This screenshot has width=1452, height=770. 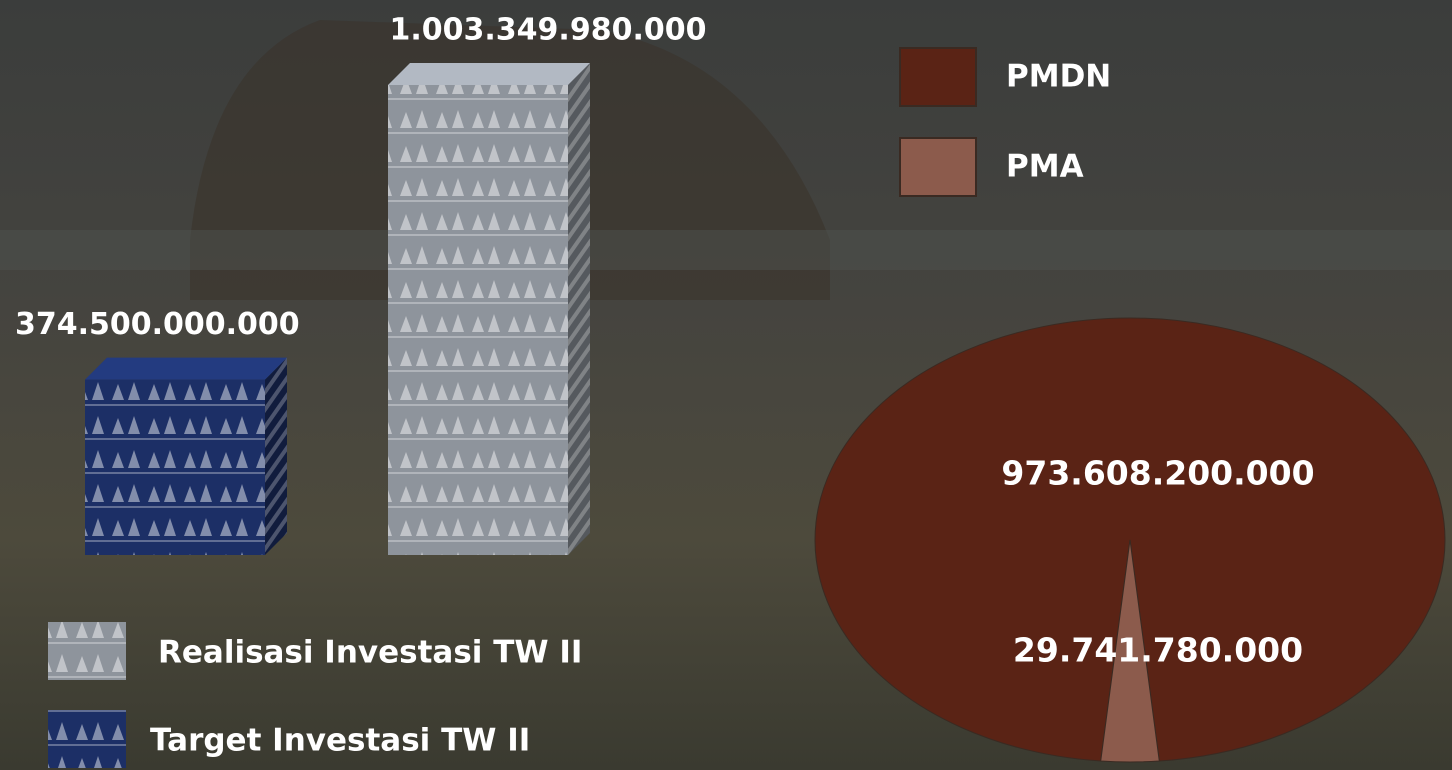 What do you see at coordinates (1045, 167) in the screenshot?
I see `legend-label: PMA` at bounding box center [1045, 167].